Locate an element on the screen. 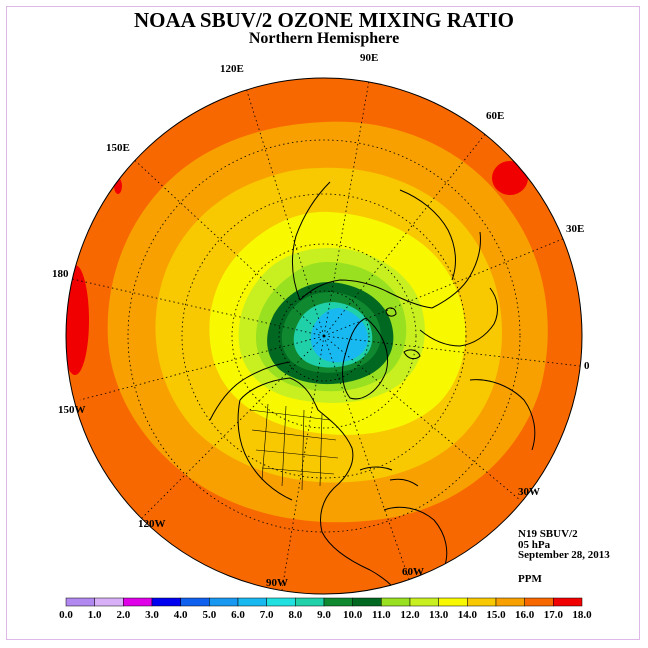 The image size is (648, 648). colorbar-tick-label: 7.0 is located at coordinates (266, 615).